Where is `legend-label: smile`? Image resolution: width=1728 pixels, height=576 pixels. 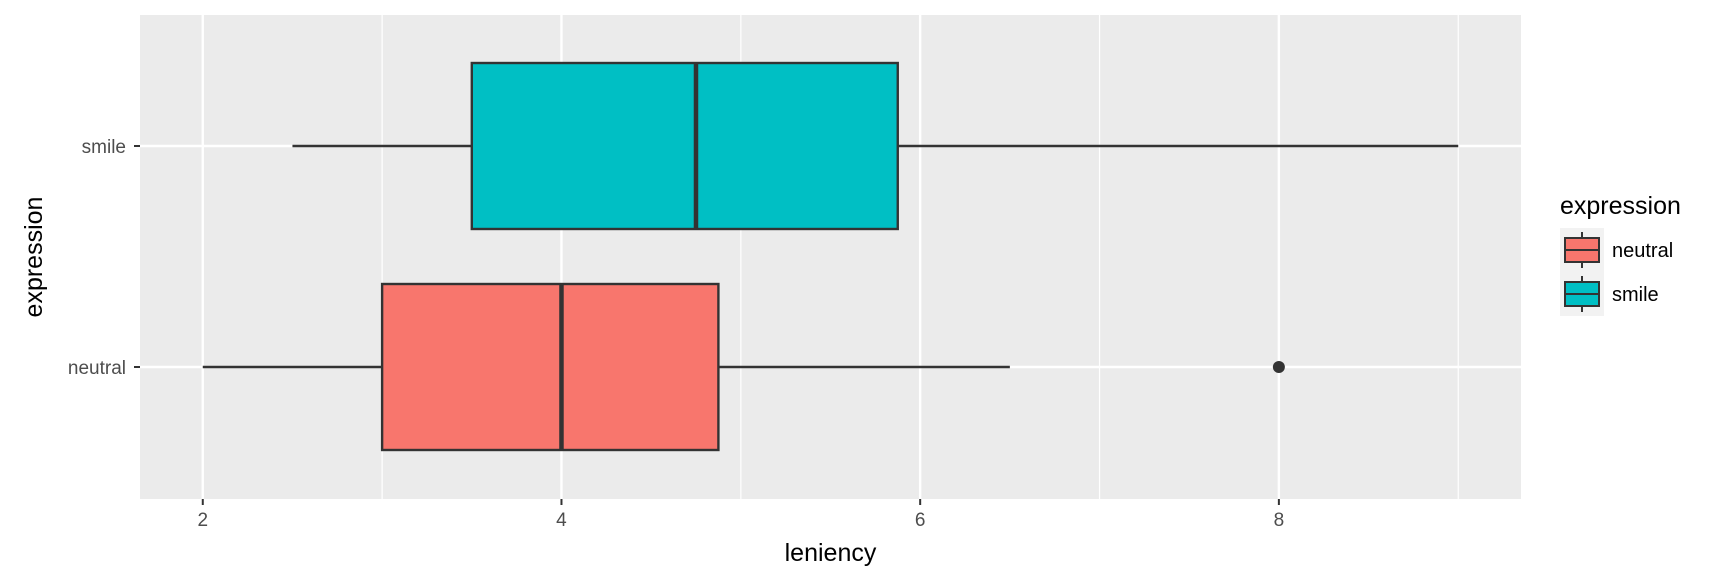 legend-label: smile is located at coordinates (1635, 295).